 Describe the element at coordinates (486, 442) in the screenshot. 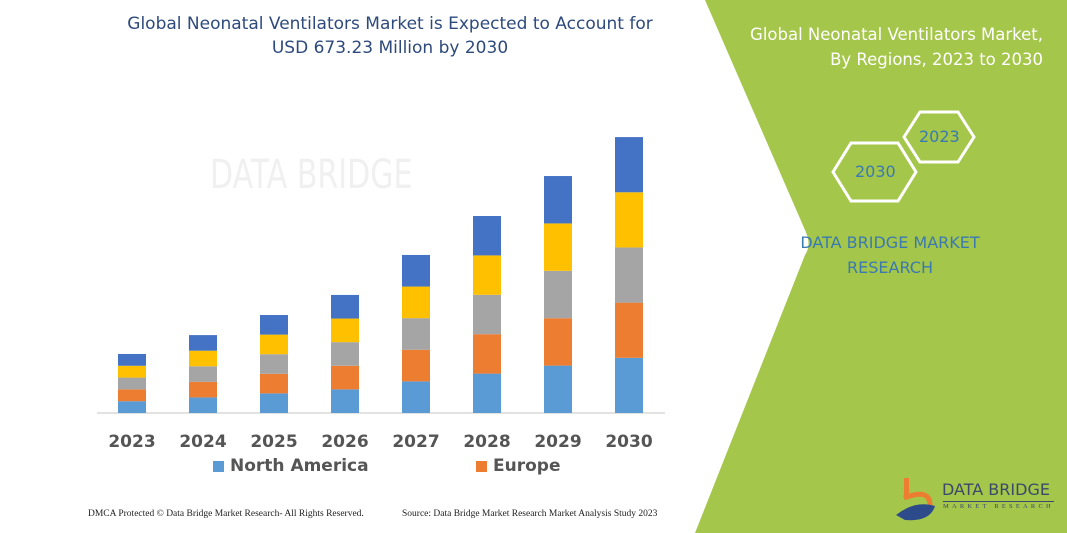

I see `x-tick-2028: 2028` at that location.